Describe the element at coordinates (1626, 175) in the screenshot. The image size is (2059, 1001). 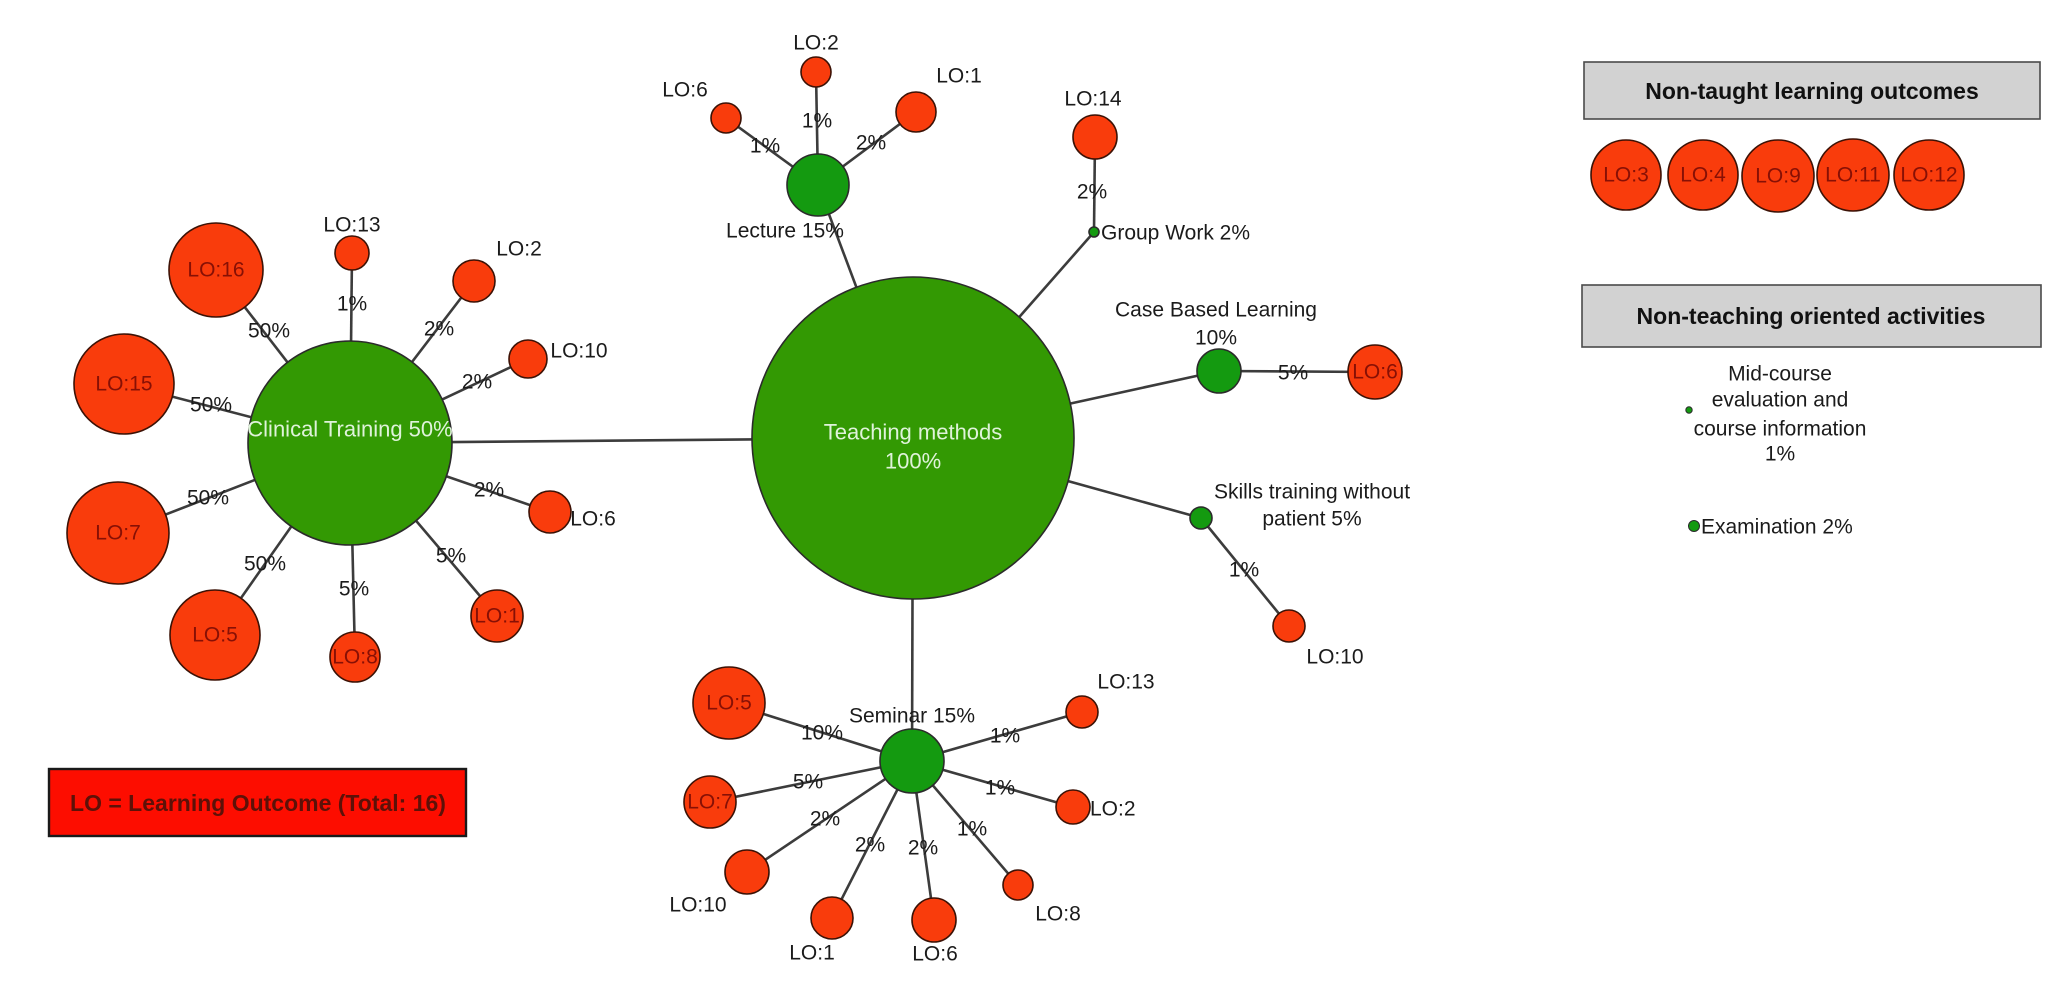
I see `svg-text: LO:3` at that location.